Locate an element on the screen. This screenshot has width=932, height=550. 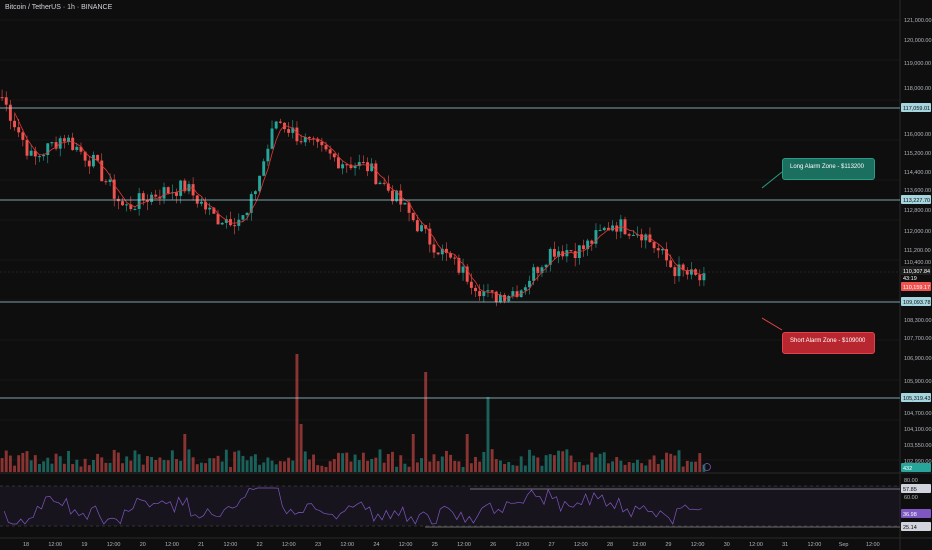
rsi-band is located at coordinates (450, 506).